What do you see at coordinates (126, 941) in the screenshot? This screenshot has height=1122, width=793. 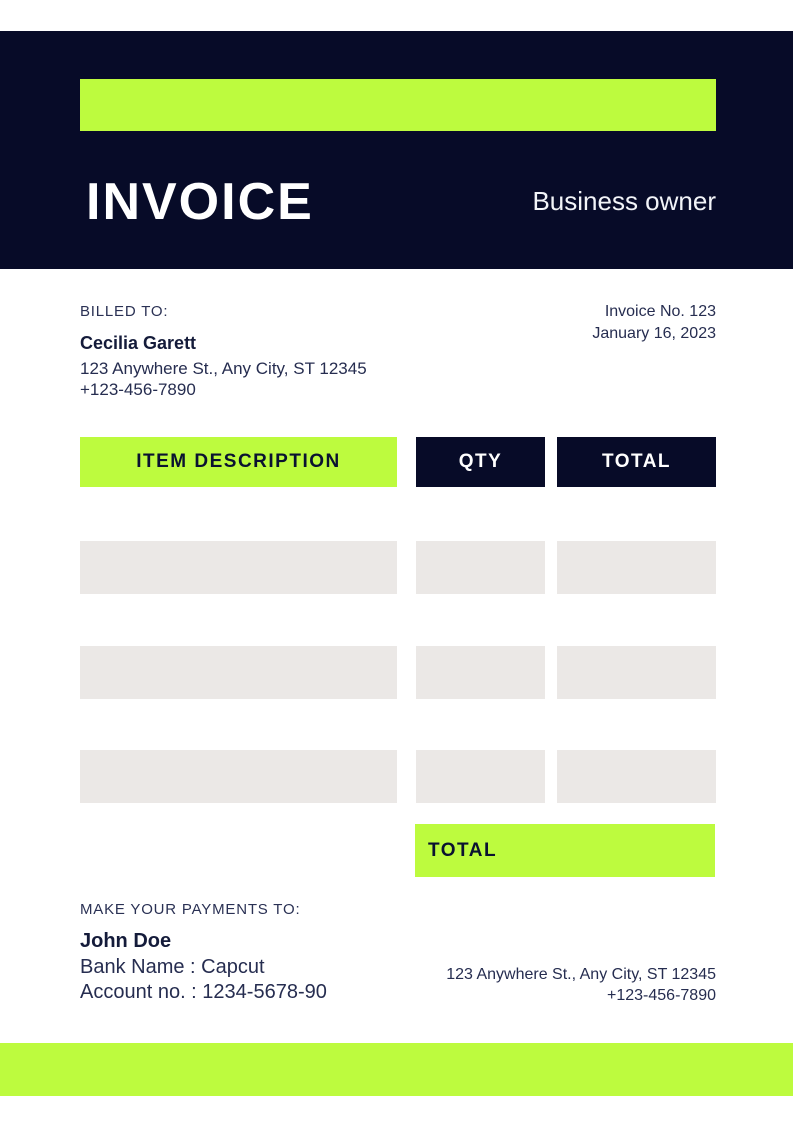 I see `payee-name: John Doe` at bounding box center [126, 941].